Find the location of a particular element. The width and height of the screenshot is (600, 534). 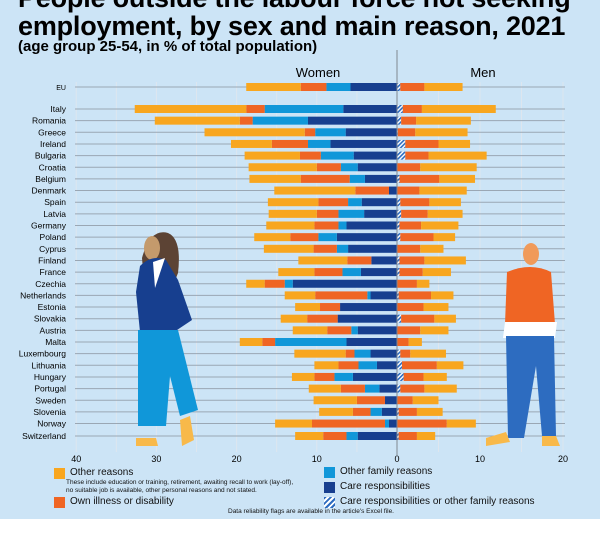

legend-swatch-other is located at coordinates (59, 473).